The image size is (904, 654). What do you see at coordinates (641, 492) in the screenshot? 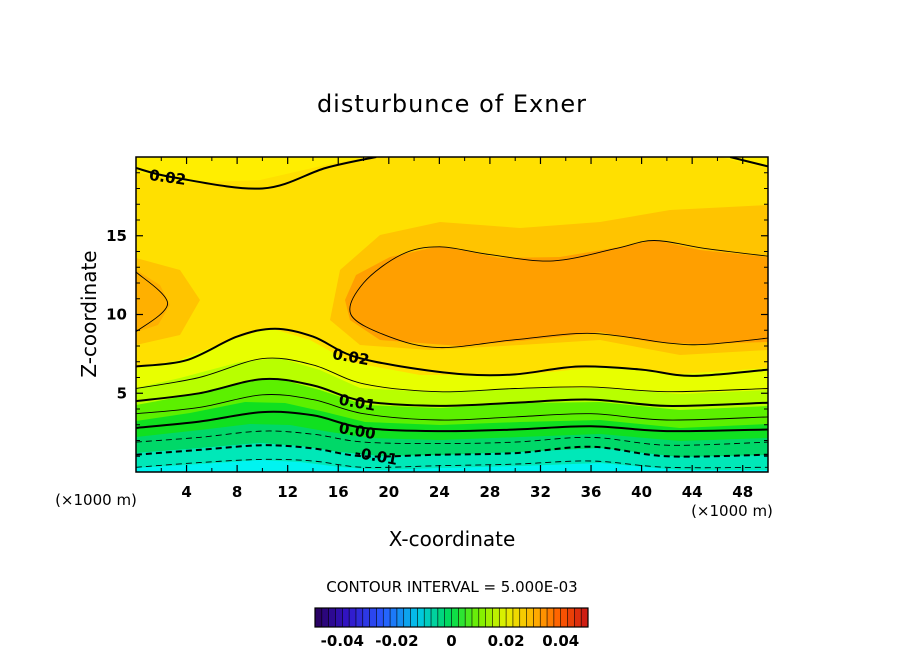
I see `x-tick-label: 40` at bounding box center [641, 492].